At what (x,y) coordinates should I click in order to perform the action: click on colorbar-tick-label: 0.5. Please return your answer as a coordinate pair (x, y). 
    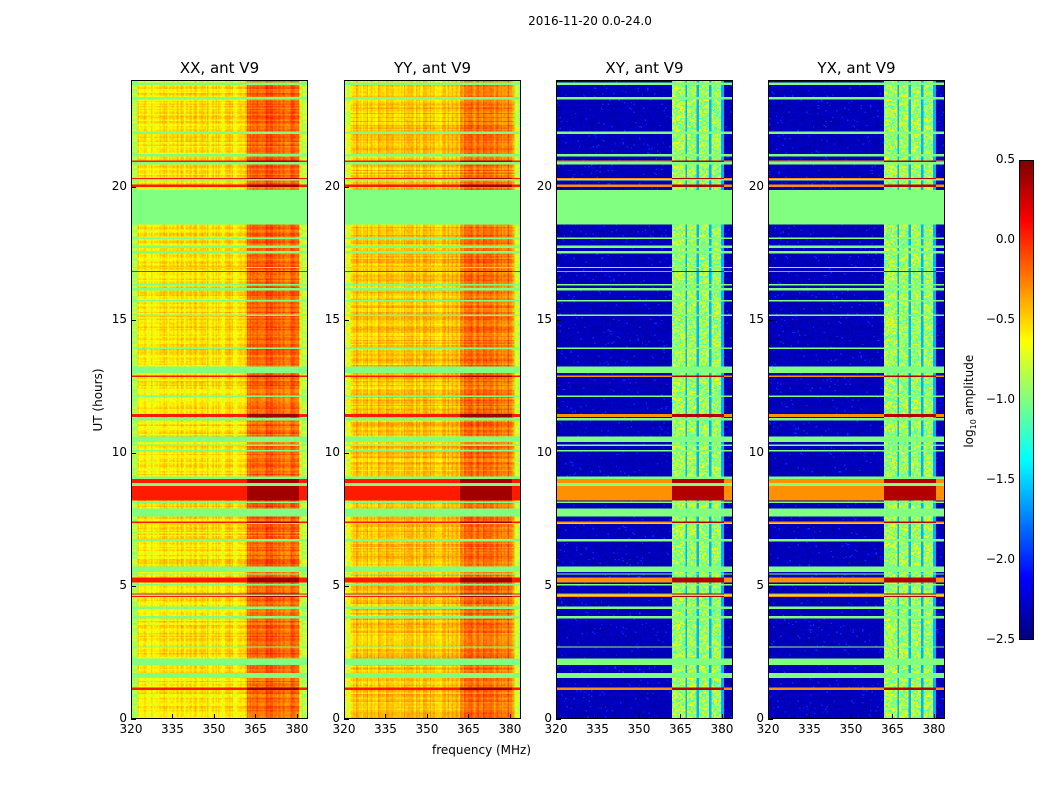
    Looking at the image, I should click on (1005, 159).